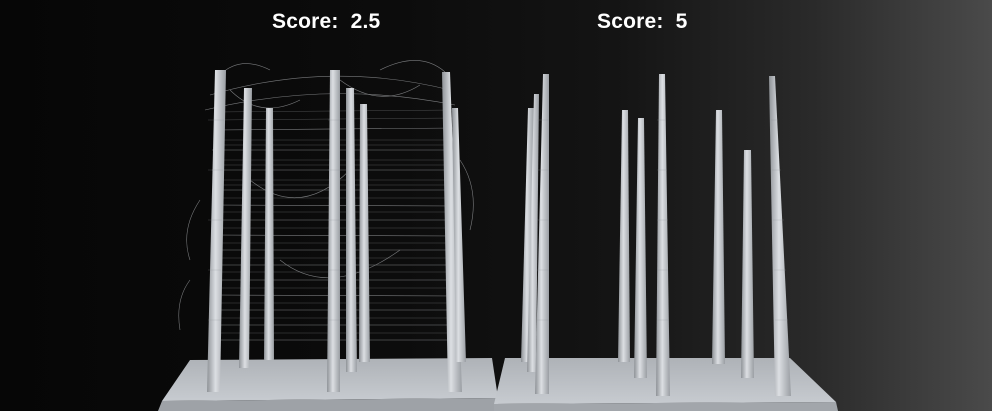 The height and width of the screenshot is (411, 992). I want to click on right-score-label: Score: 5, so click(642, 21).